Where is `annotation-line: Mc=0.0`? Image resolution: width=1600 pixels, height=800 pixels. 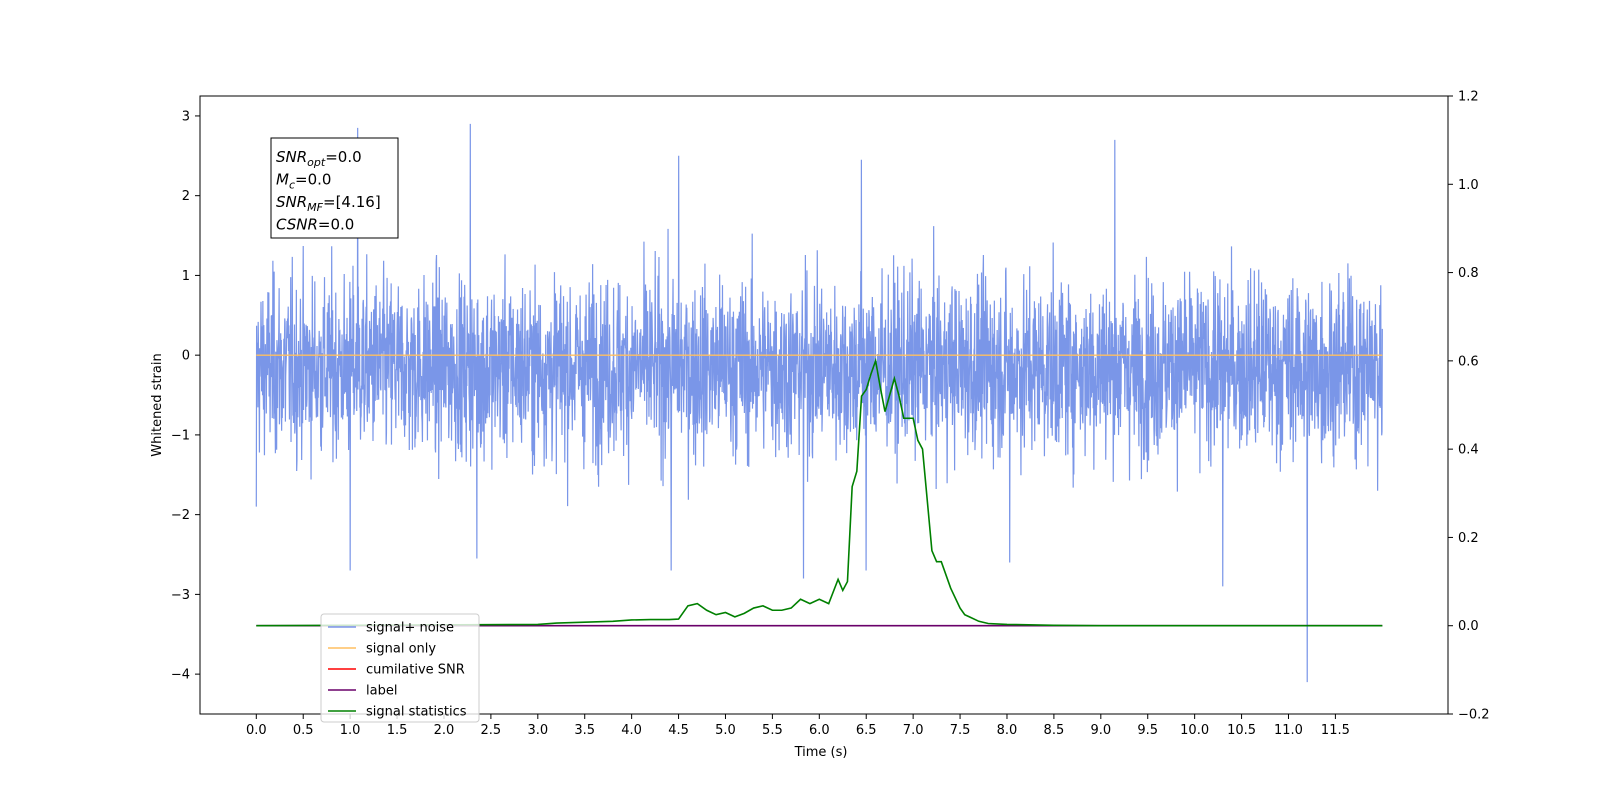 annotation-line: Mc=0.0 is located at coordinates (303, 181).